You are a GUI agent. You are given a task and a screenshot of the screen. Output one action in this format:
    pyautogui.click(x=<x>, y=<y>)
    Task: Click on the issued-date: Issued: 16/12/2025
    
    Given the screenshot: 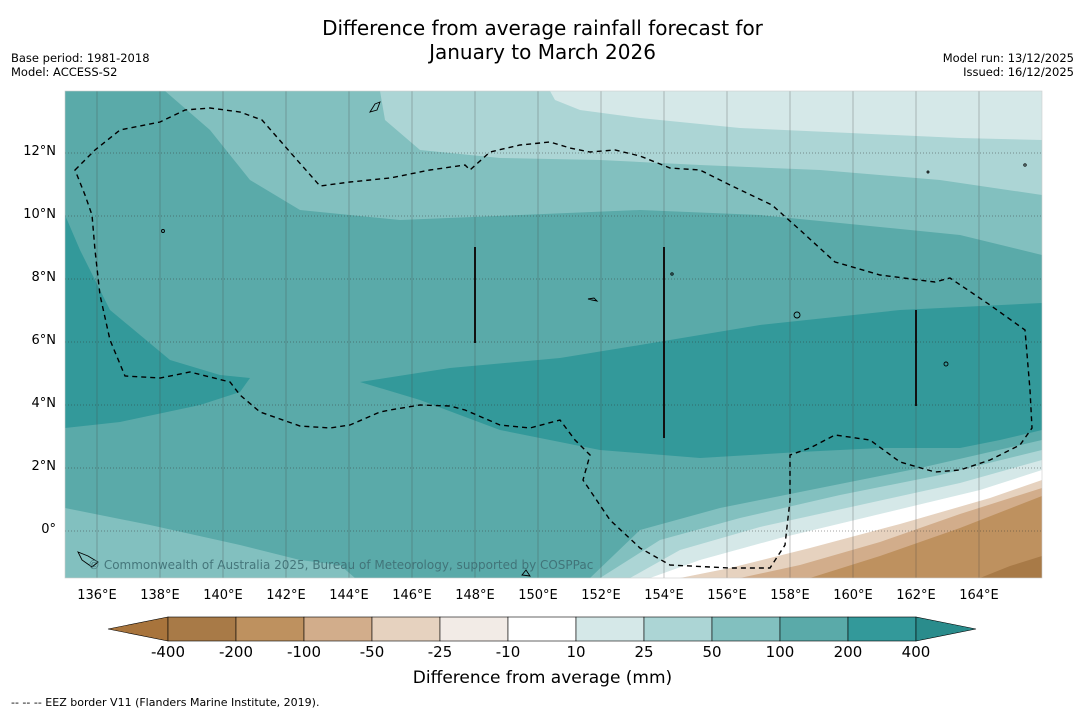 What is the action you would take?
    pyautogui.click(x=1018, y=72)
    